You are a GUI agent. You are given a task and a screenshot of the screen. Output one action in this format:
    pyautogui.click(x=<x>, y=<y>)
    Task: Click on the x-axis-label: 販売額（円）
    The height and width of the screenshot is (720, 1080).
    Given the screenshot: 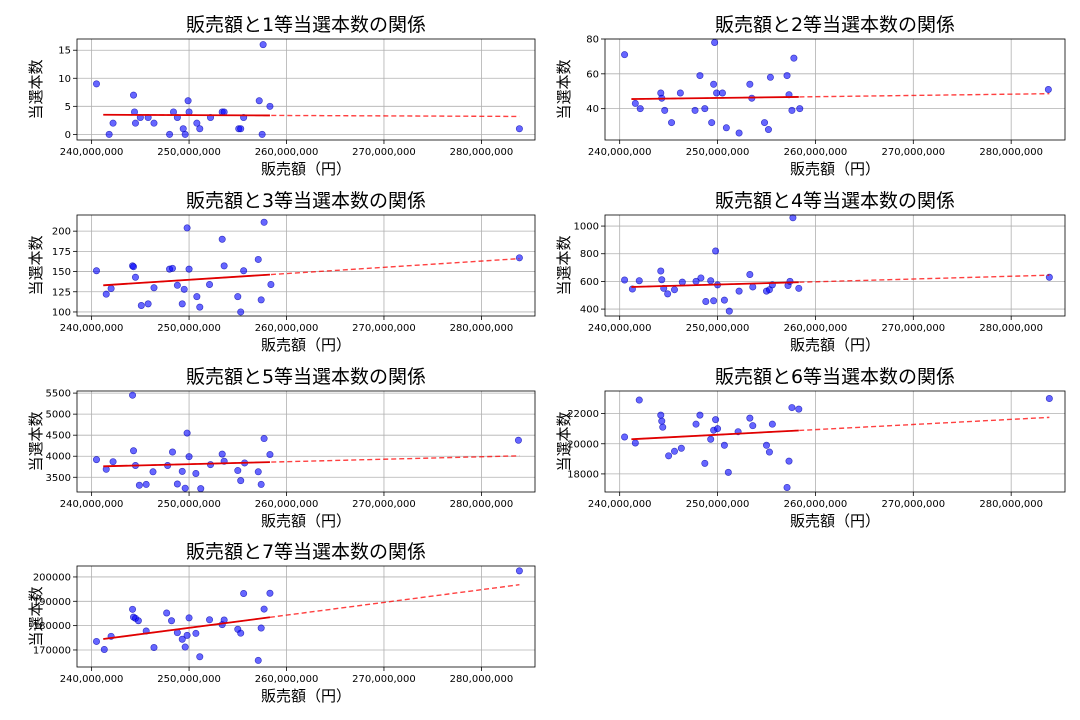 What is the action you would take?
    pyautogui.click(x=306, y=169)
    